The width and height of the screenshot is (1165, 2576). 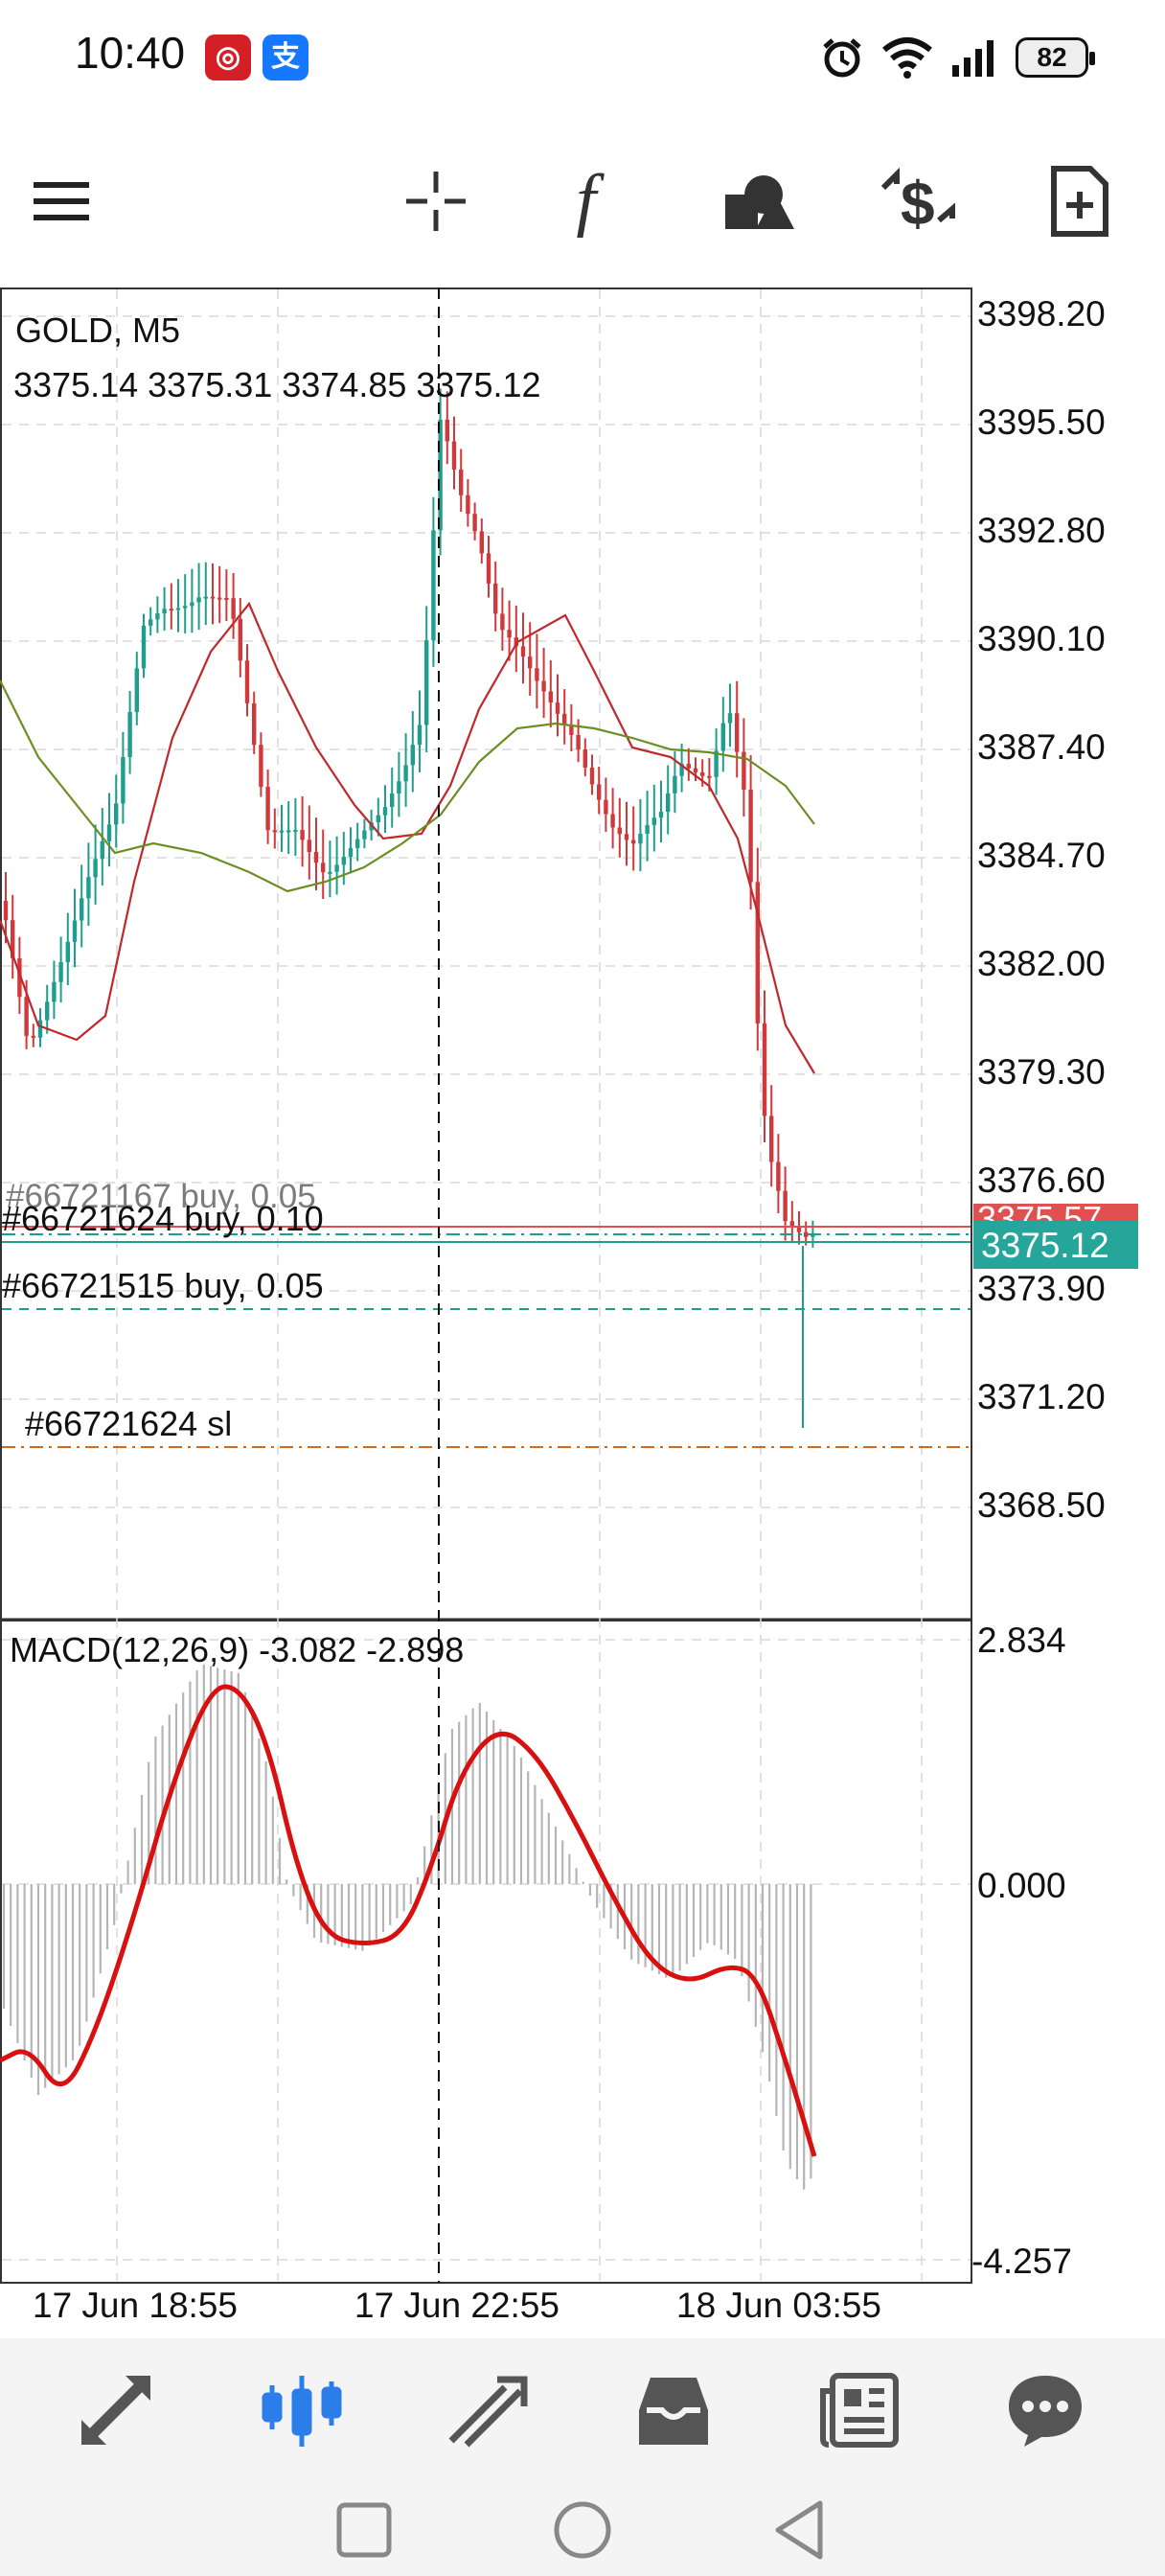 I want to click on price-tick: 3390.10, so click(x=1041, y=638).